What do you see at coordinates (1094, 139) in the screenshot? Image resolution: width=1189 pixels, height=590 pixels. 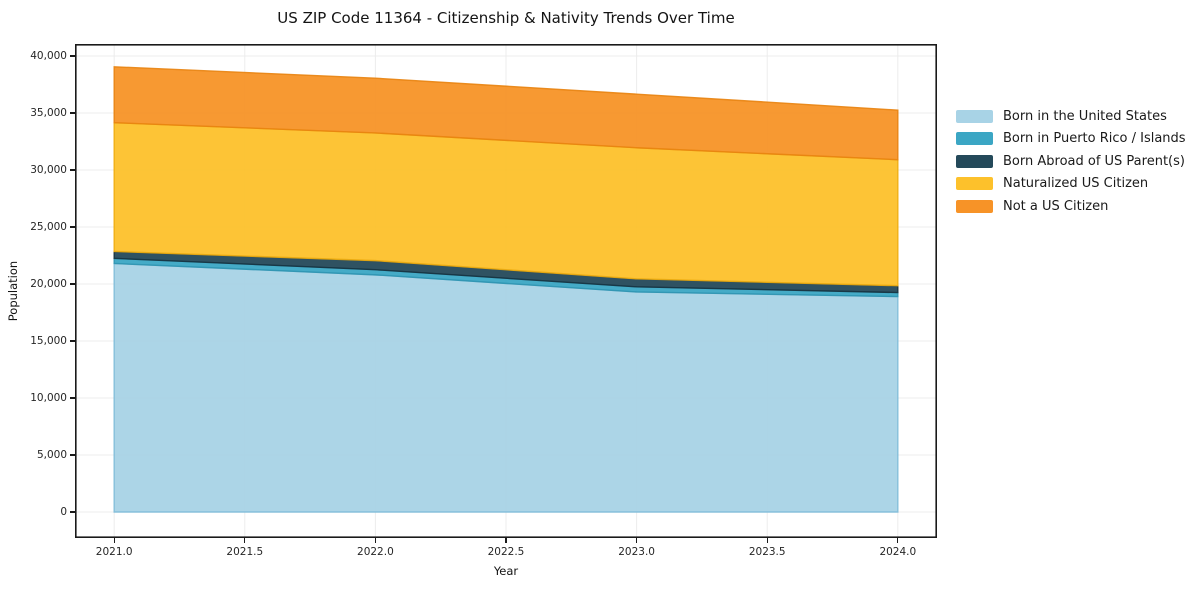 I see `legend-label: Born in Puerto Rico / Islands` at bounding box center [1094, 139].